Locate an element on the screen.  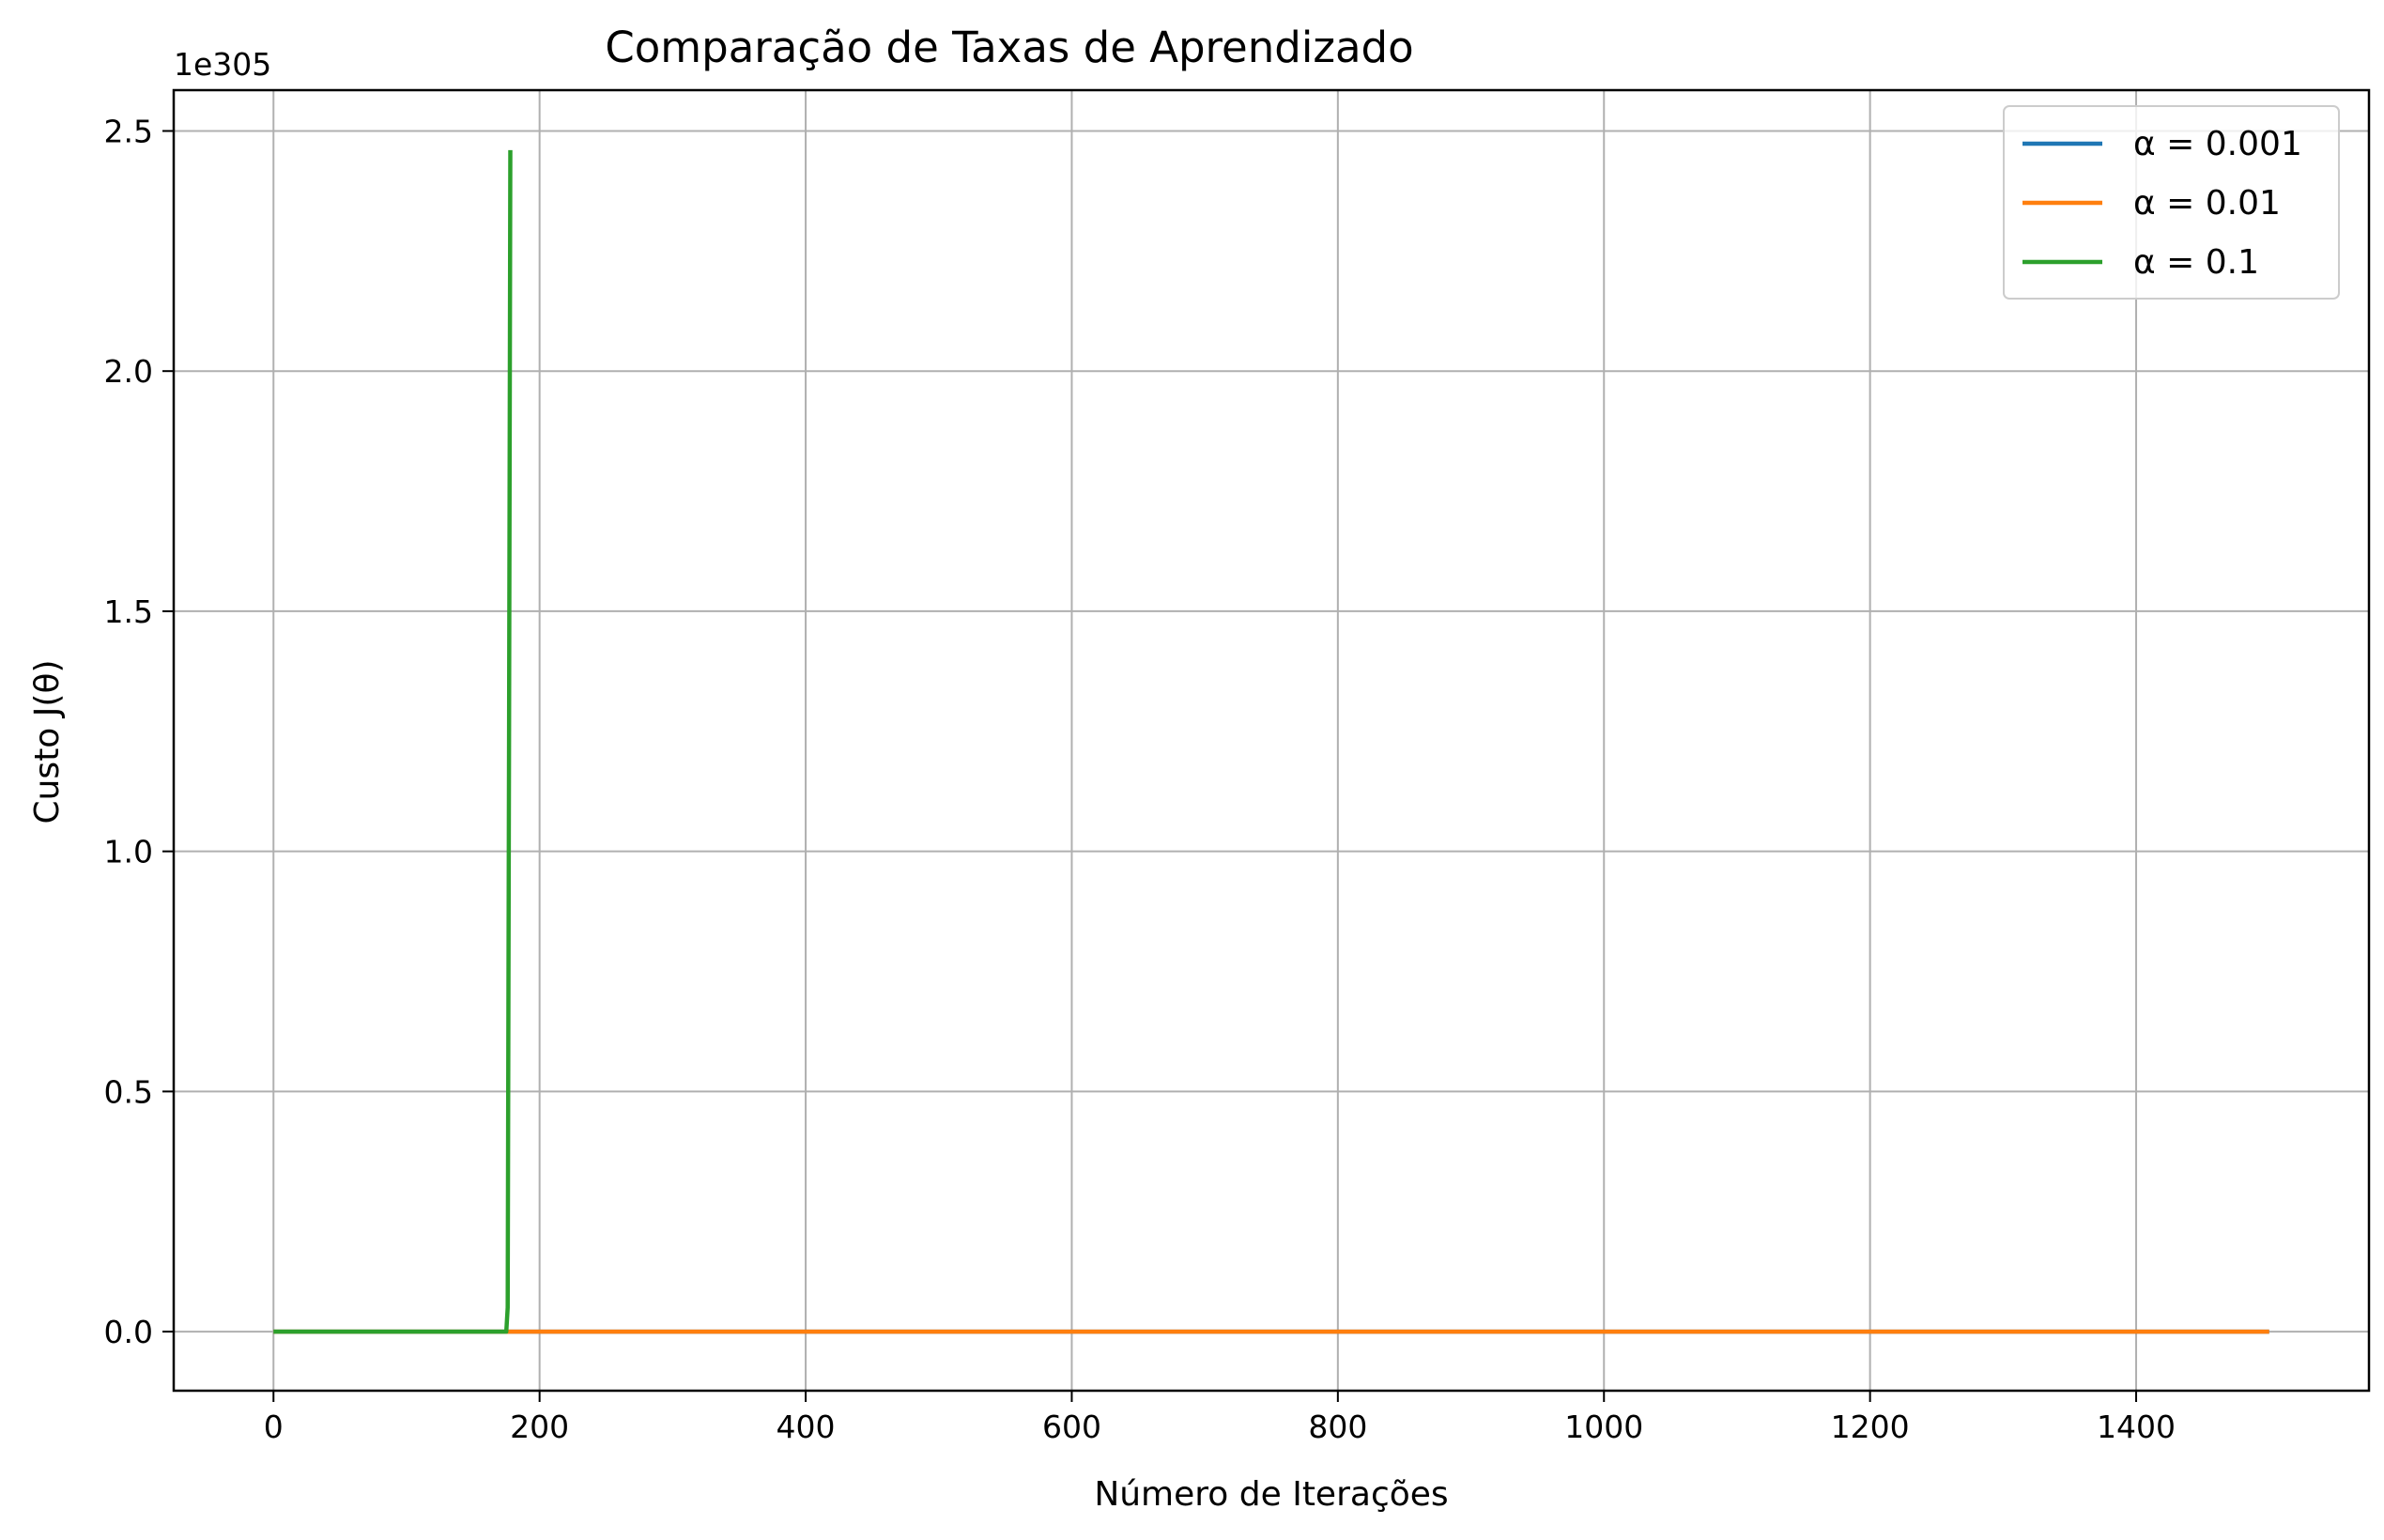
x-tick-label: 400 is located at coordinates (806, 1427).